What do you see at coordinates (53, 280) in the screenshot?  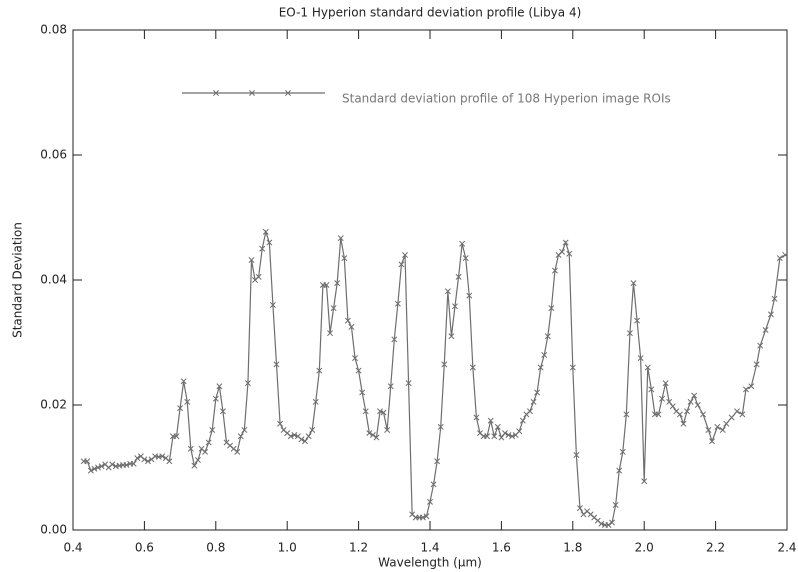 I see `y-tick-label: 0.04` at bounding box center [53, 280].